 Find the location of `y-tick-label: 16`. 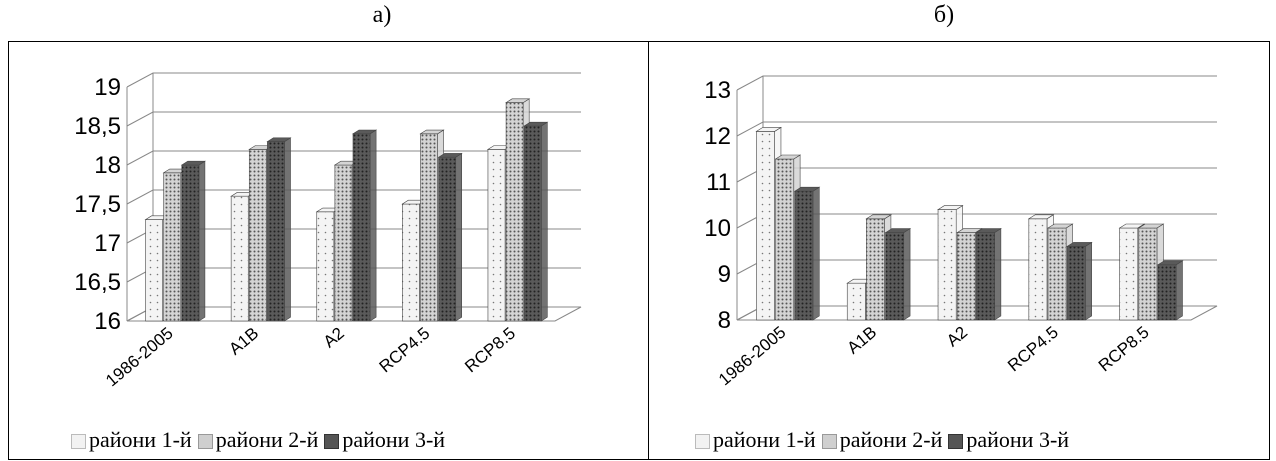

y-tick-label: 16 is located at coordinates (107, 321).